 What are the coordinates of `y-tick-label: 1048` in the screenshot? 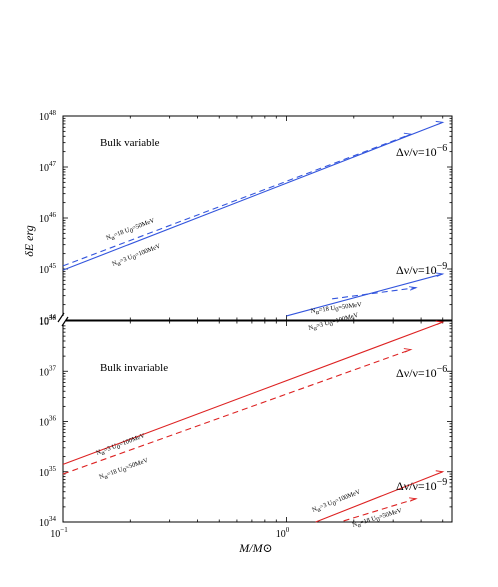 It's located at (48, 116).